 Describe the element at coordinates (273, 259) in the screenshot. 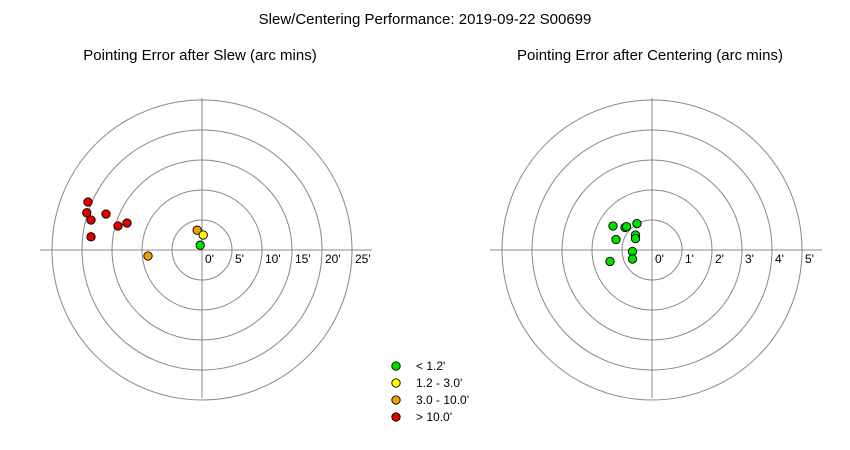

I see `slew-tick-label: 10'` at that location.